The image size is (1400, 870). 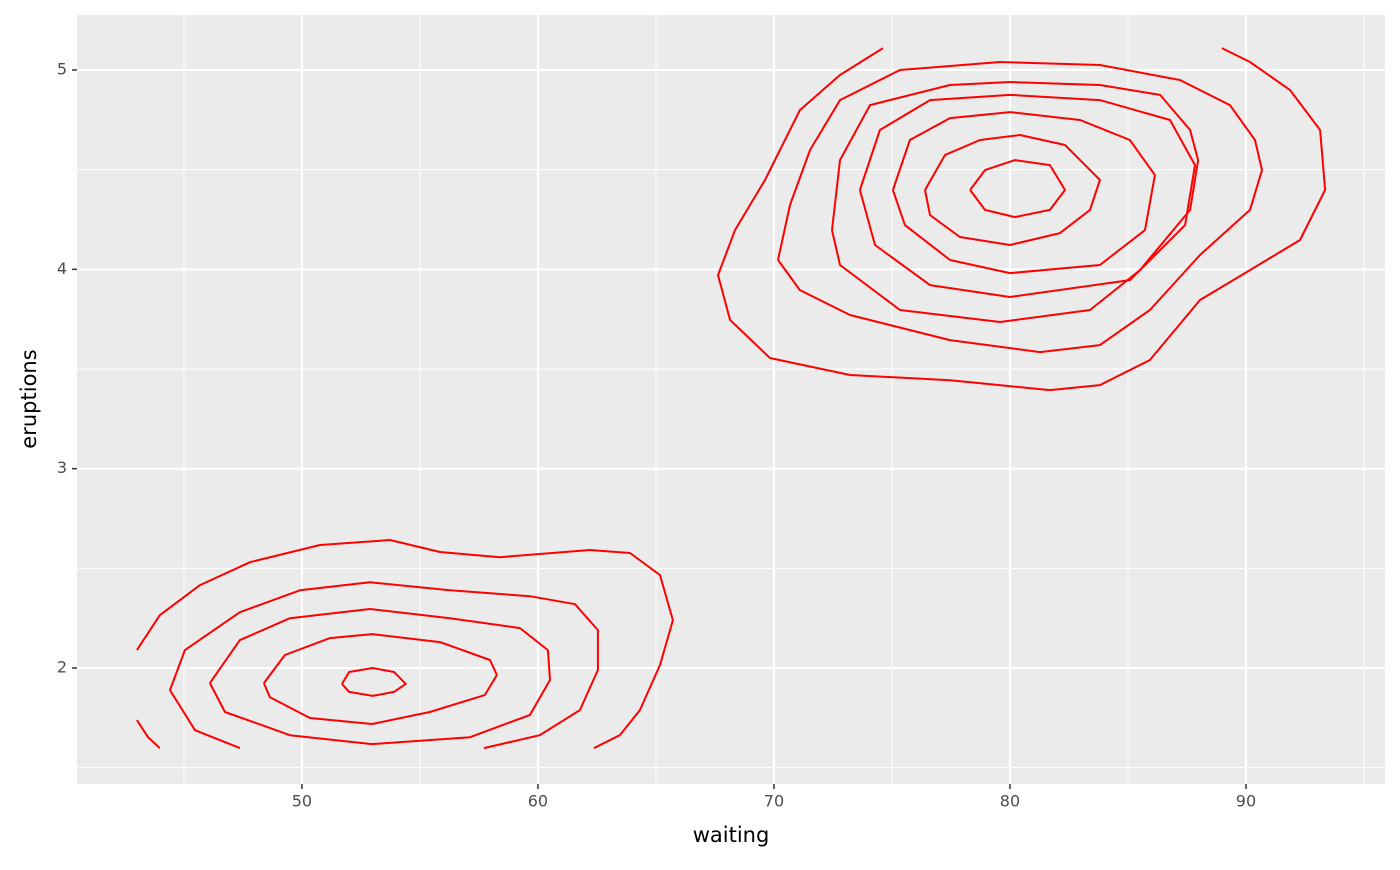 What do you see at coordinates (62, 268) in the screenshot?
I see `y-tick-label: 4` at bounding box center [62, 268].